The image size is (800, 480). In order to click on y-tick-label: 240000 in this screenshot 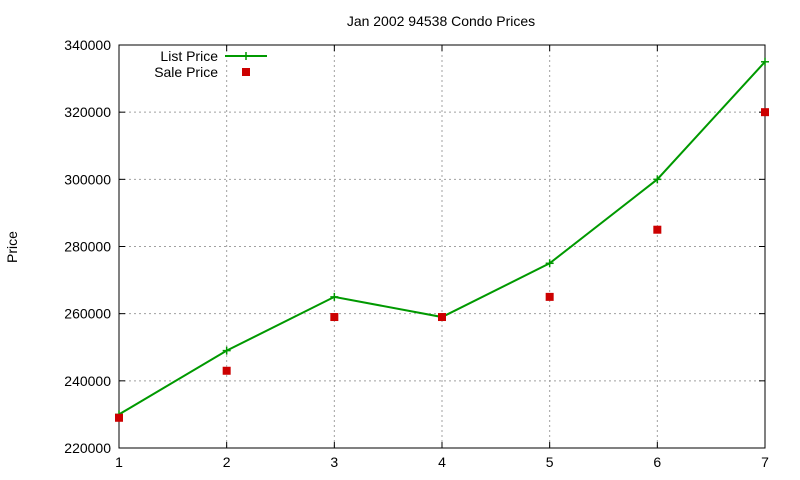, I will do `click(87, 381)`.